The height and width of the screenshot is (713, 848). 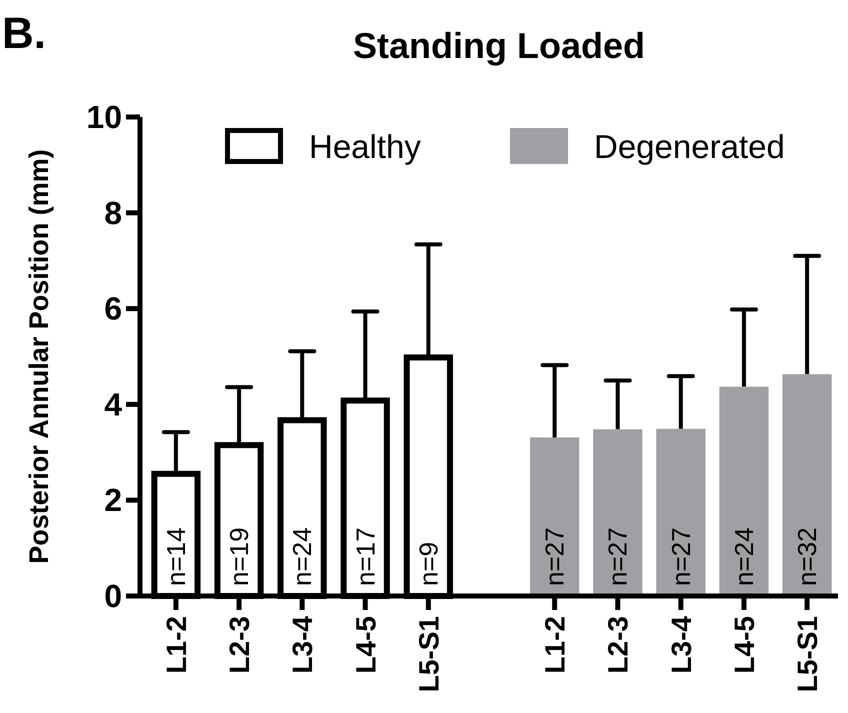 I want to click on y-tick-label: 8, so click(x=113, y=212).